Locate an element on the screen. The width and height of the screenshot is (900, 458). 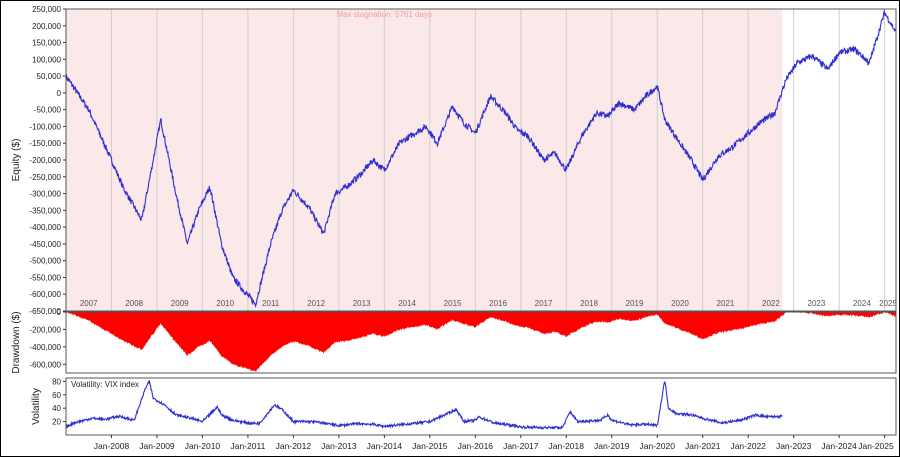
year-label: 2014 is located at coordinates (407, 303).